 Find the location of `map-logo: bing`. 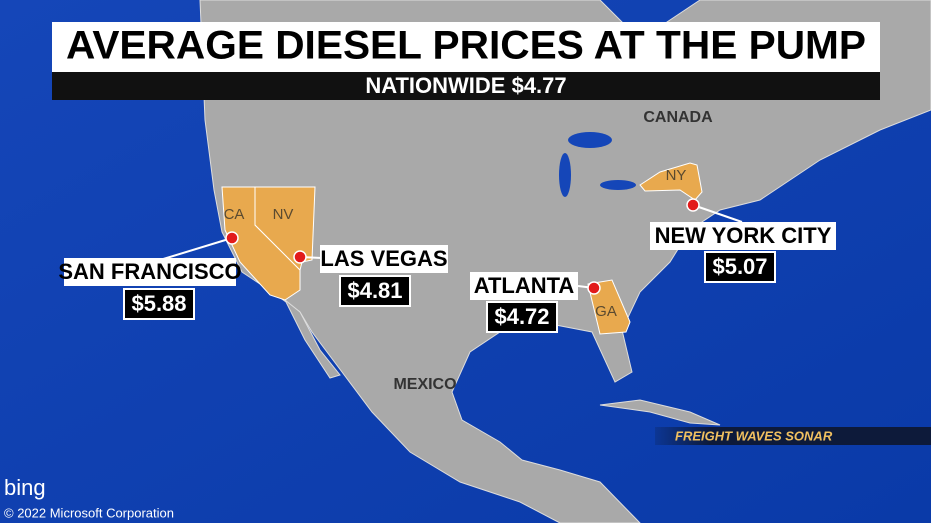

map-logo: bing is located at coordinates (25, 487).